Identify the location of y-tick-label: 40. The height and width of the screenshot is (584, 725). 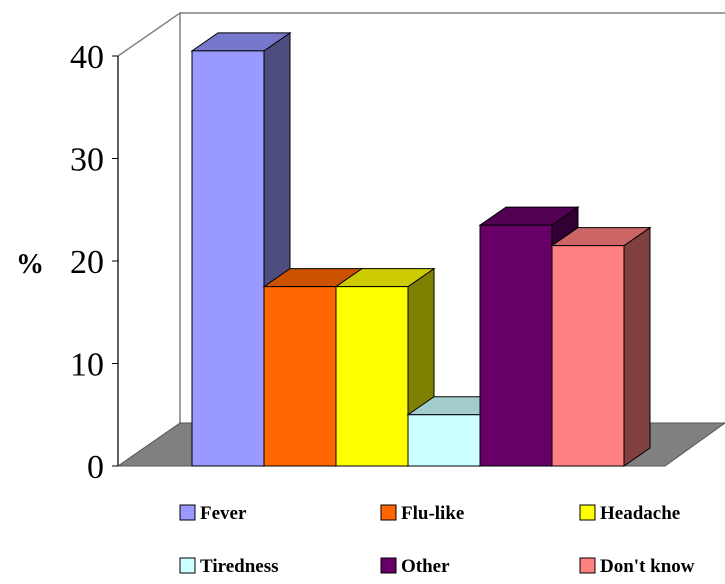
(87, 57).